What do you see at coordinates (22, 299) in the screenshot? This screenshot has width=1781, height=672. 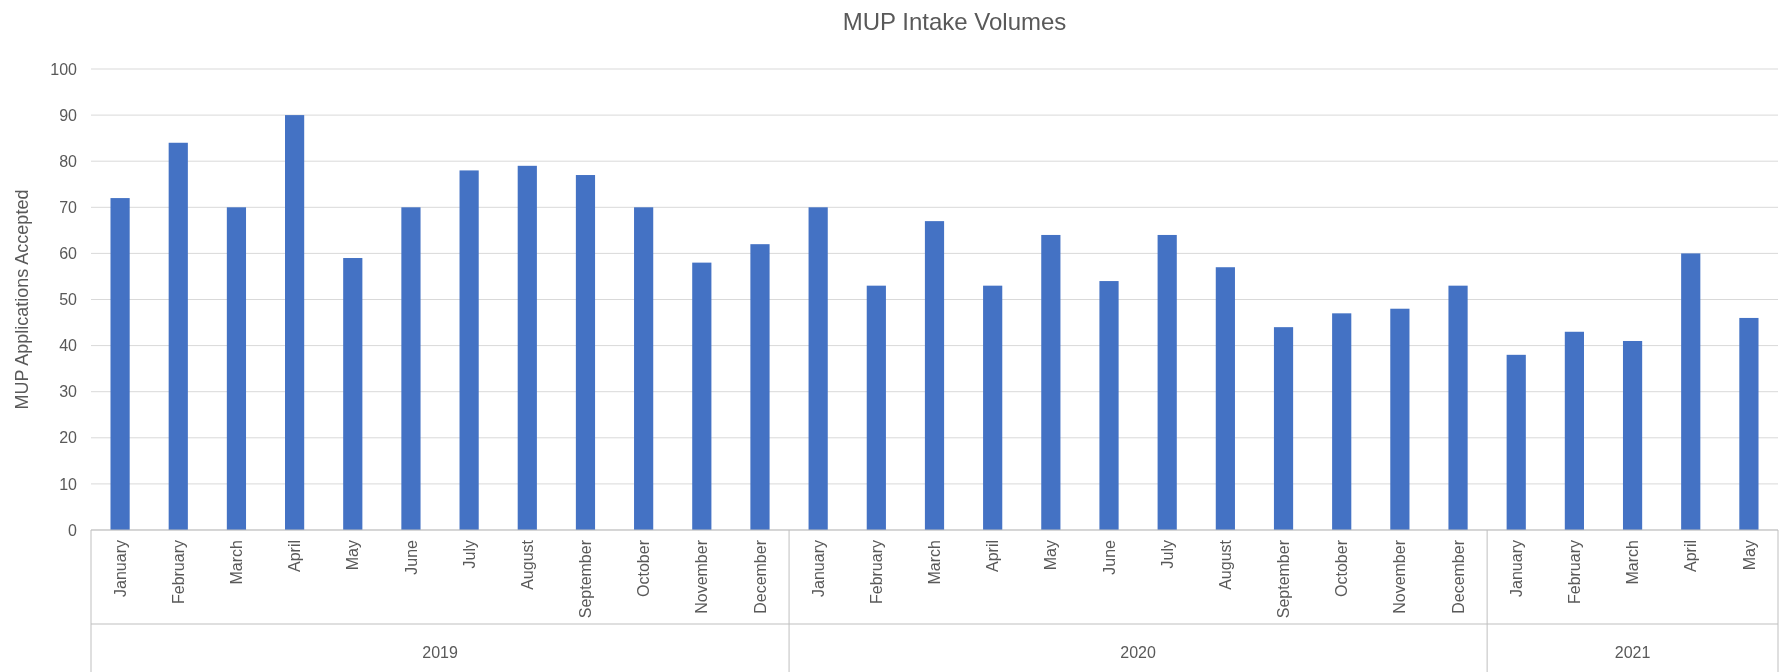 I see `y-axis-title: MUP Applications Accepted` at bounding box center [22, 299].